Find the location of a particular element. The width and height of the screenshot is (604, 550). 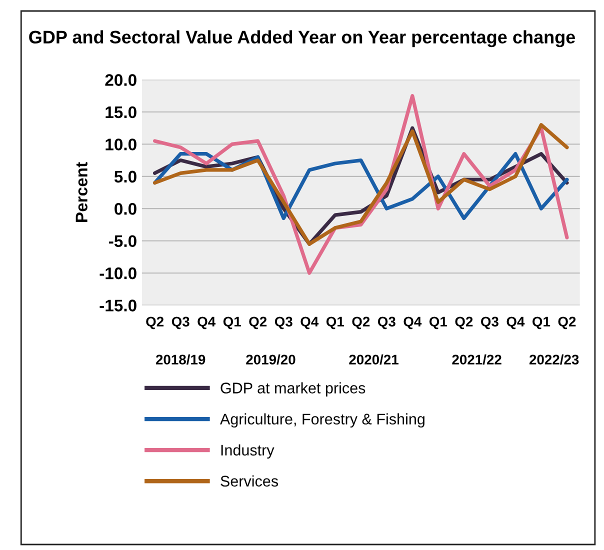

legend-label: Industry is located at coordinates (247, 451).